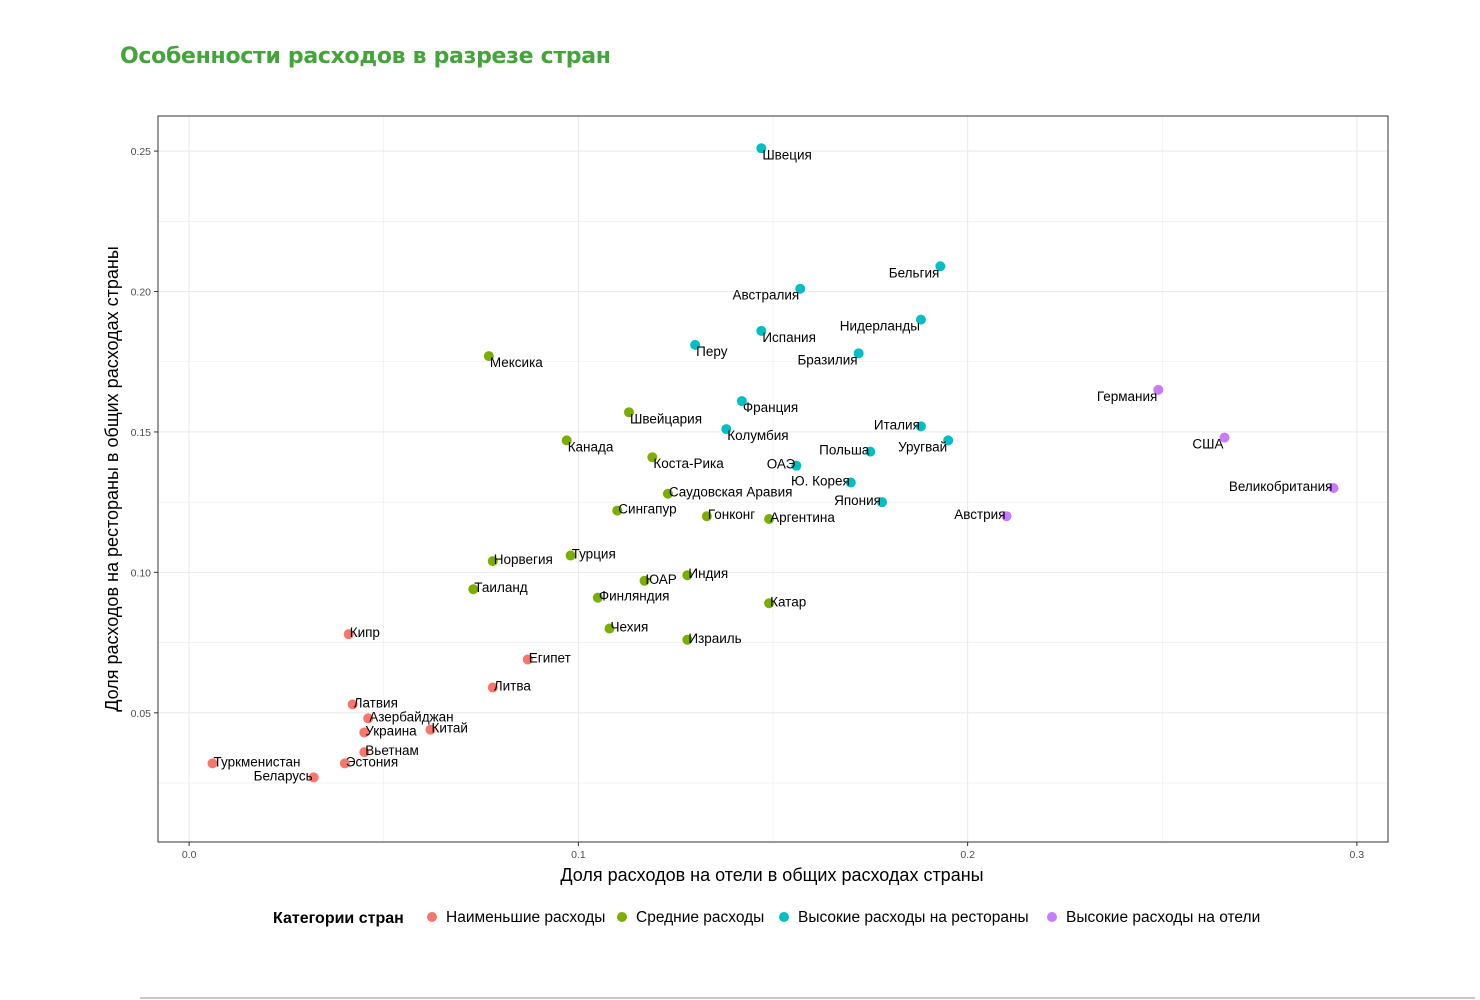 This screenshot has height=1000, width=1480. Describe the element at coordinates (807, 998) in the screenshot. I see `bottom-divider` at that location.